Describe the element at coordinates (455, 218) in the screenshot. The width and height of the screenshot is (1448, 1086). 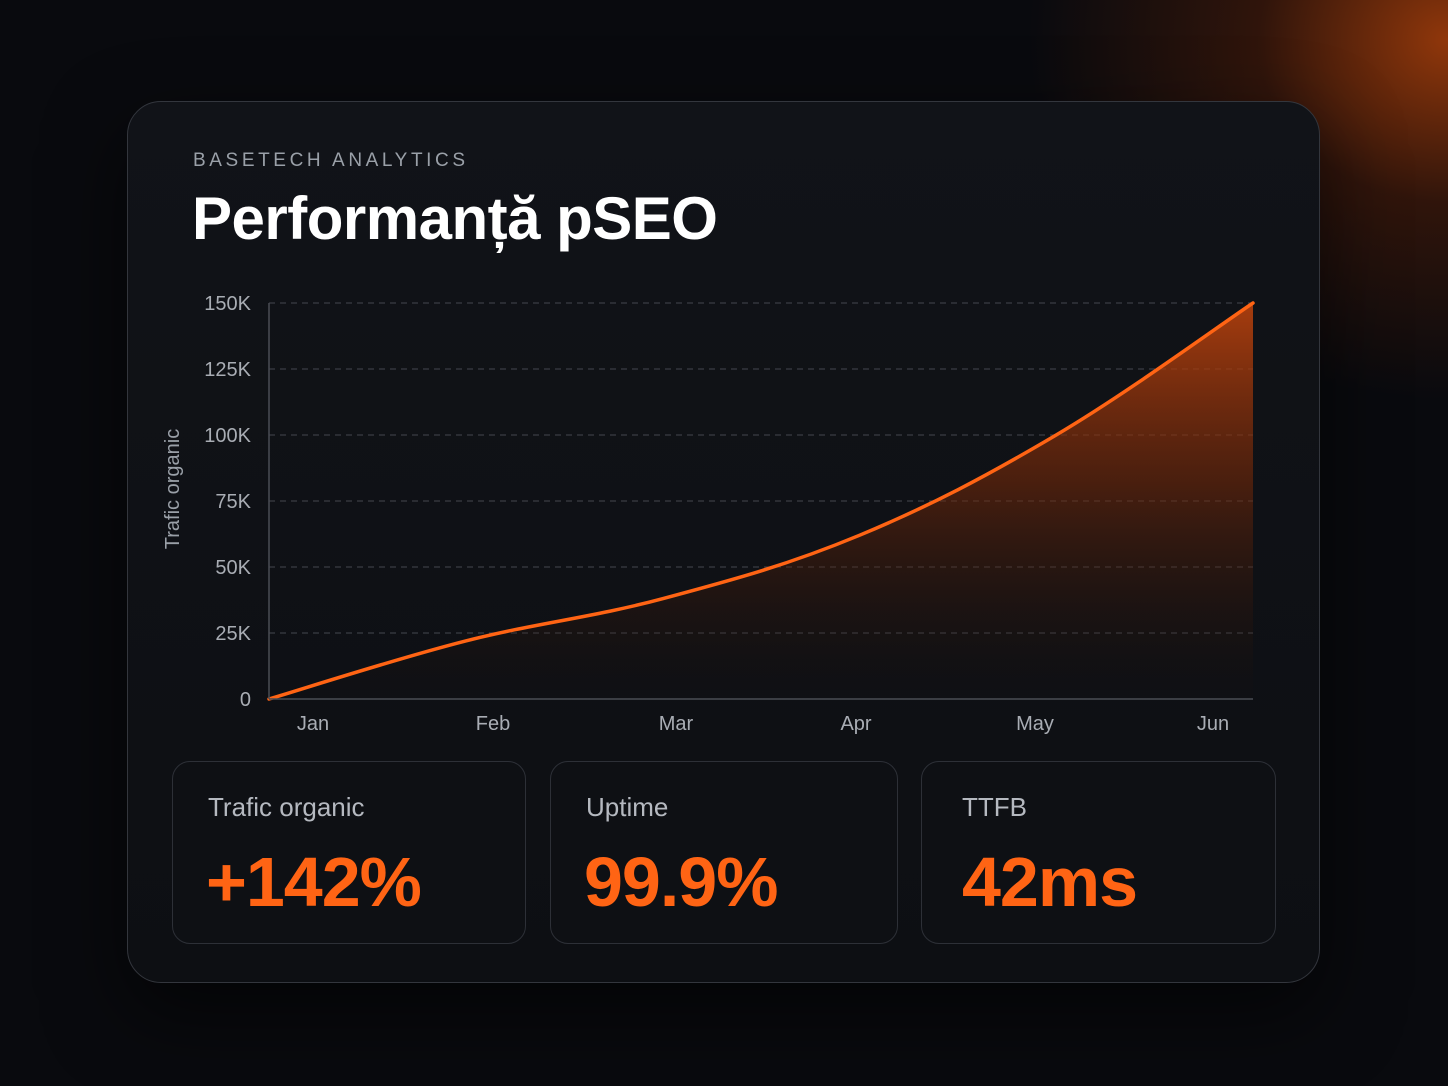
I see `page-title: Performanță pSEO` at that location.